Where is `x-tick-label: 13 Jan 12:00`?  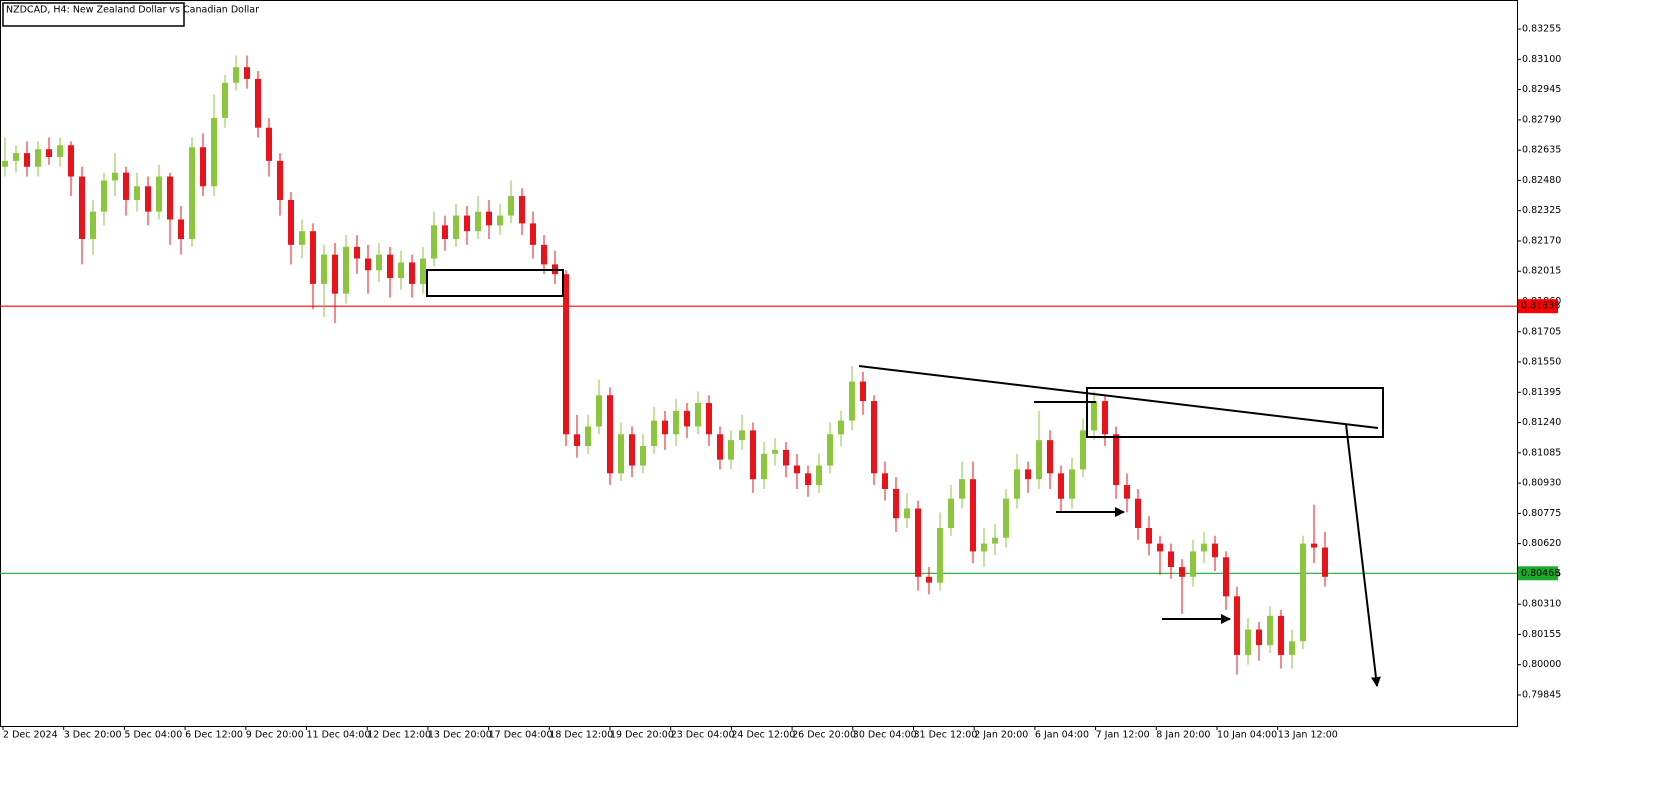 x-tick-label: 13 Jan 12:00 is located at coordinates (1308, 735).